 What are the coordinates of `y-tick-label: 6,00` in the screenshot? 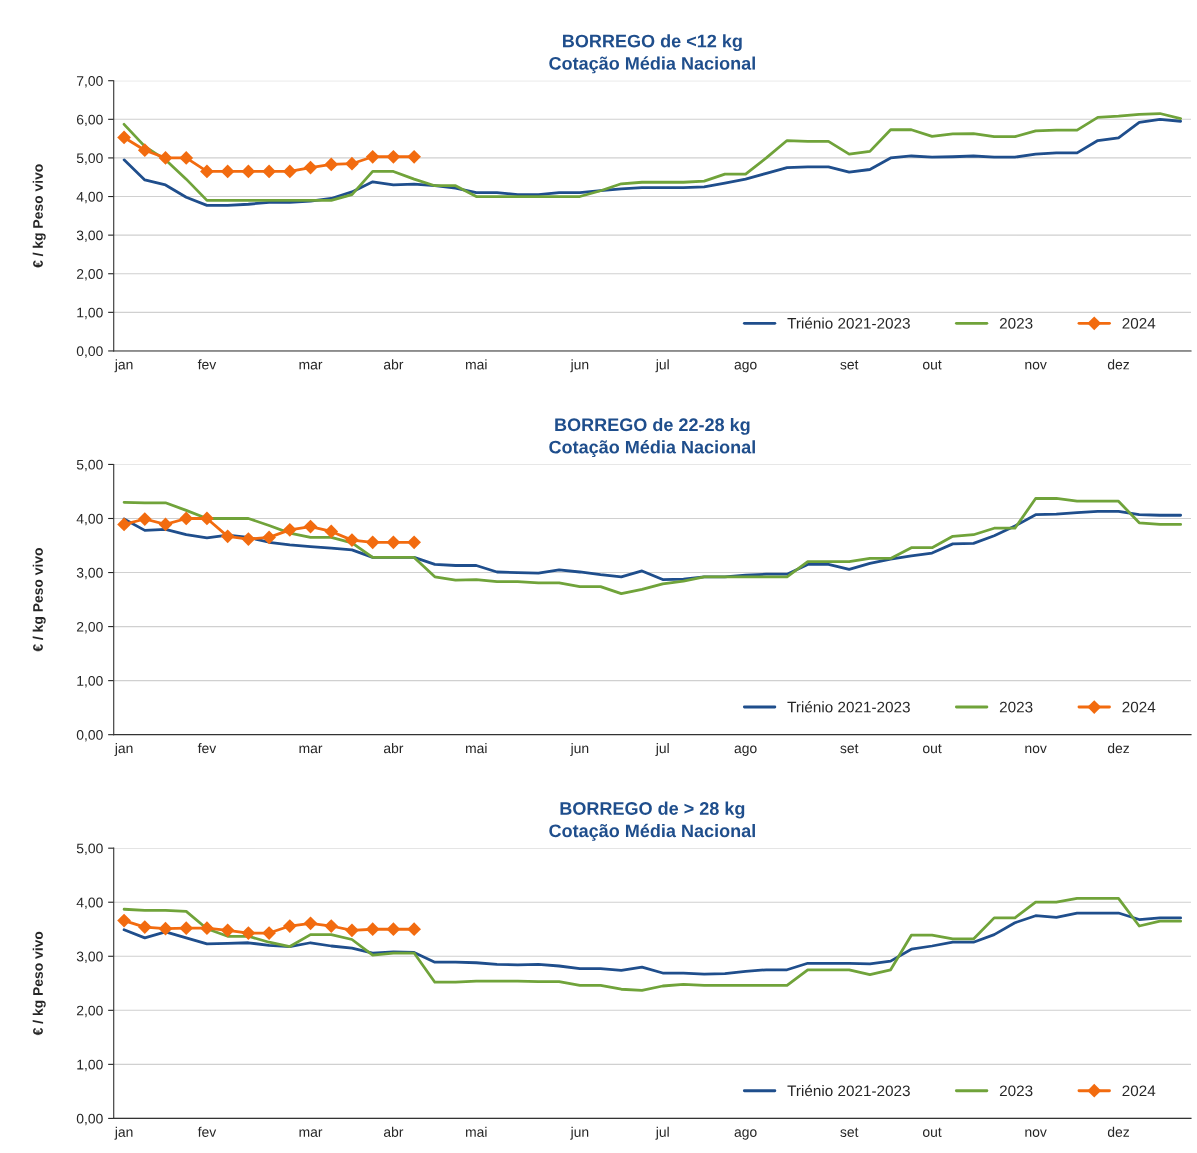 It's located at (89, 120).